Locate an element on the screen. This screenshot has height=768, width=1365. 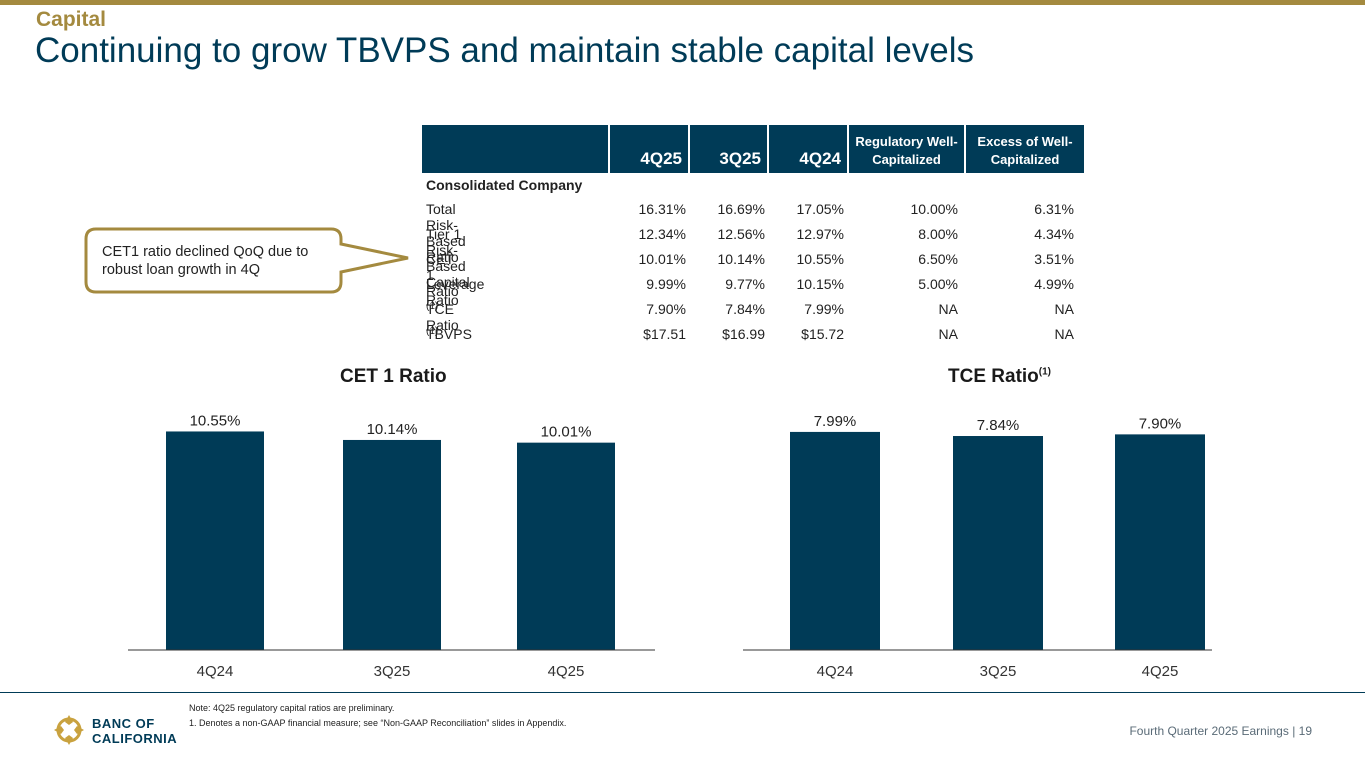
row-value: 16.69% is located at coordinates (741, 209).